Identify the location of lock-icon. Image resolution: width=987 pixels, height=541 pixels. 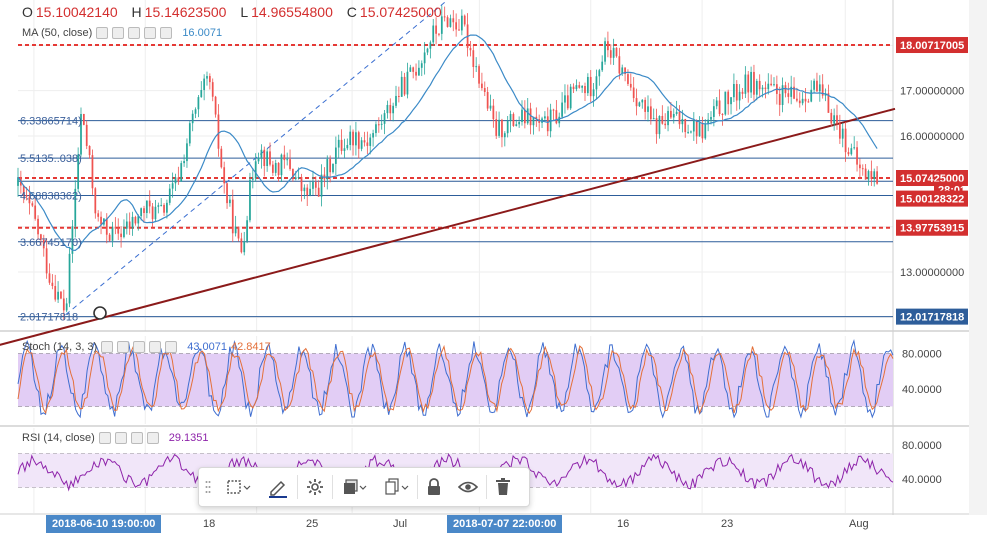
(434, 486).